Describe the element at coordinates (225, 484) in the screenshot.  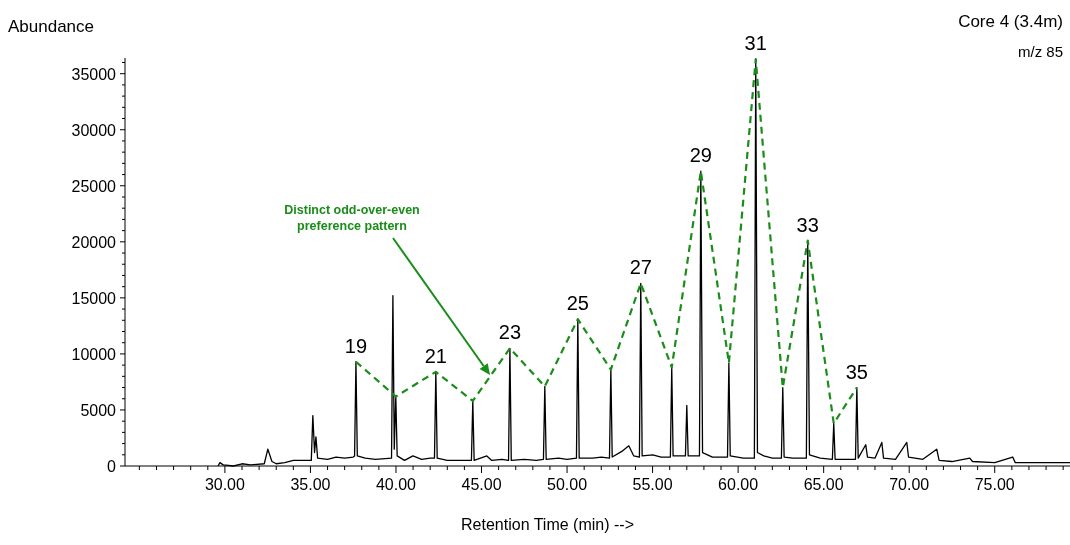
I see `x-tick-label: 30.00` at that location.